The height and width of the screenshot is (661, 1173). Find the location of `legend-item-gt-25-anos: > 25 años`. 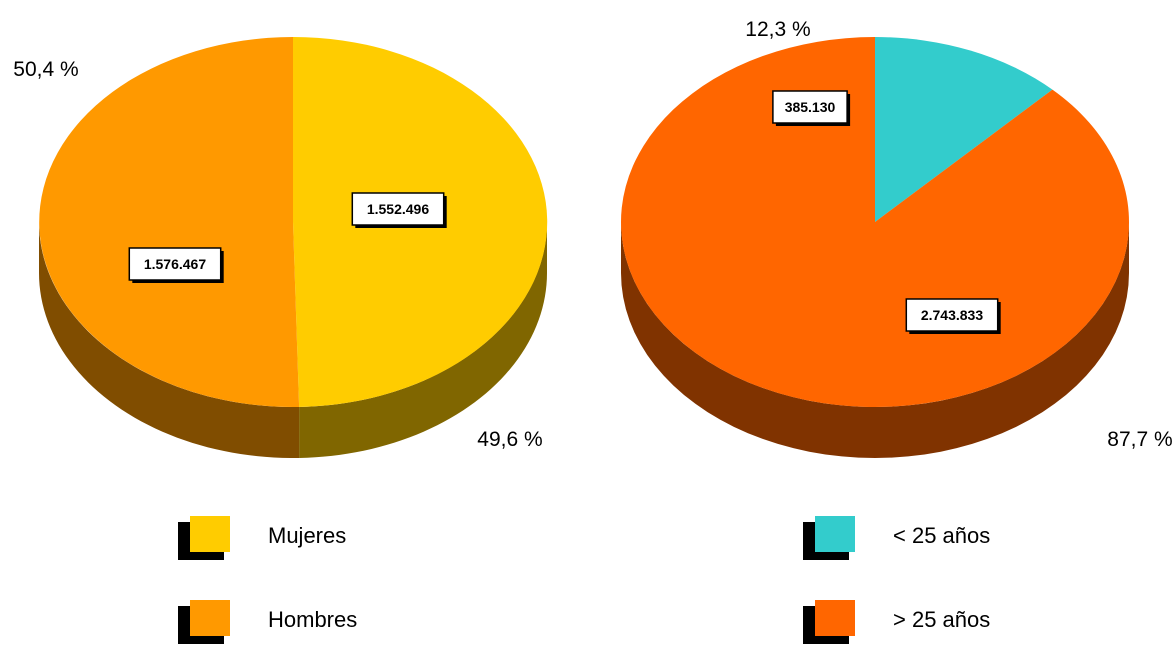

legend-item-gt-25-anos: > 25 años is located at coordinates (896, 622).